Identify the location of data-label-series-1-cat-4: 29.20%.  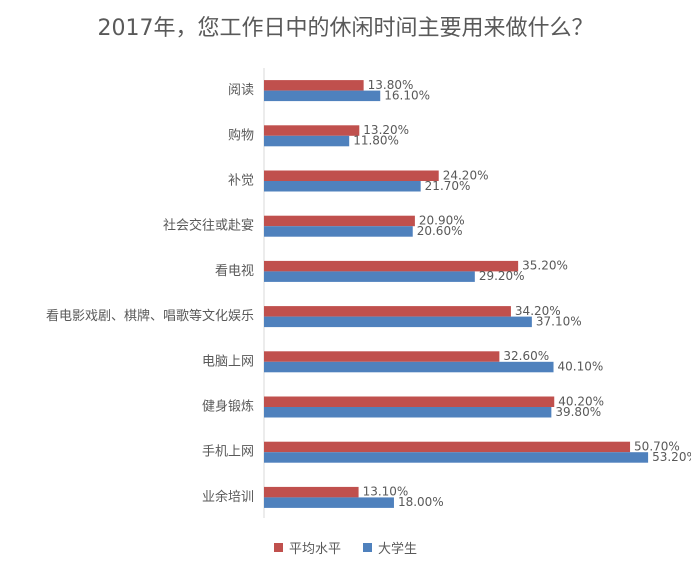
(502, 276).